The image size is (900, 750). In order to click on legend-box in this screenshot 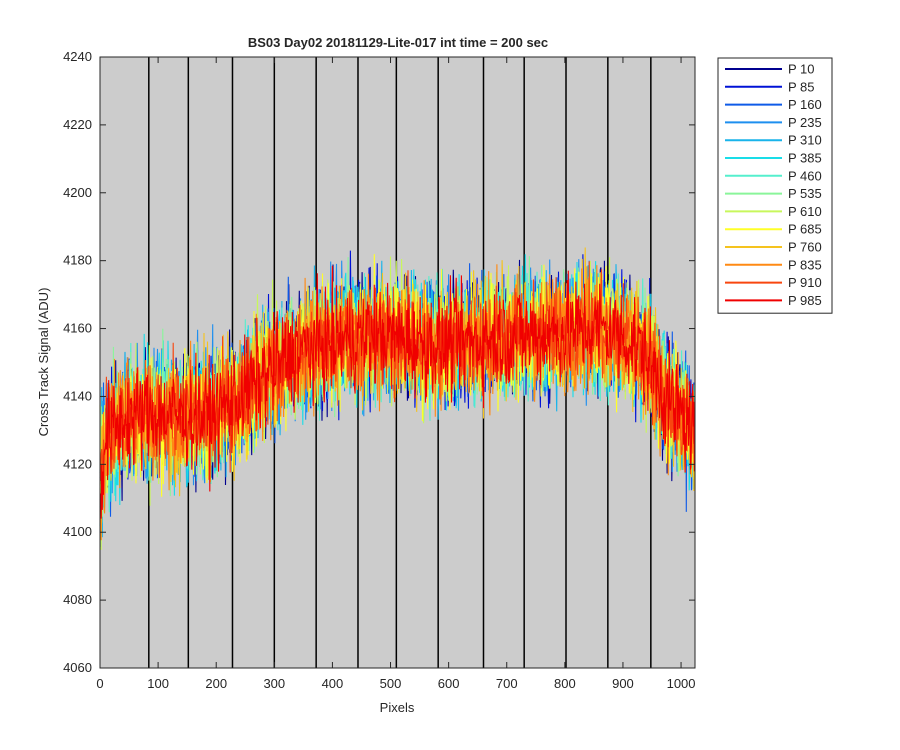, I will do `click(775, 185)`.